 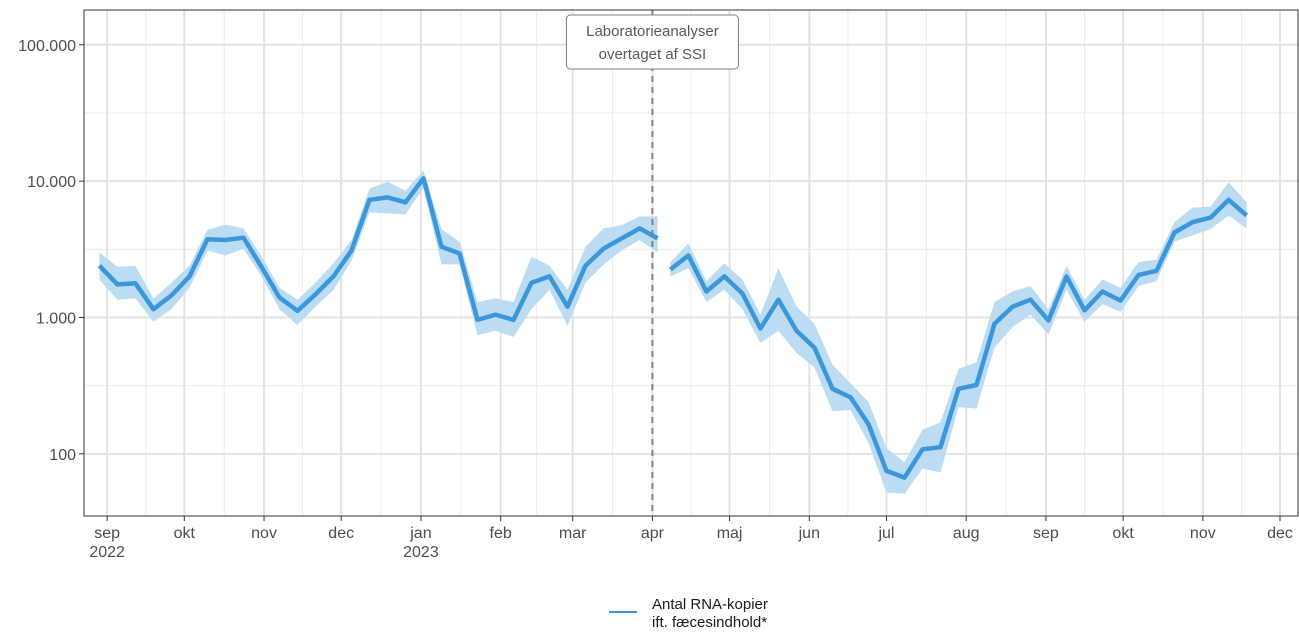 What do you see at coordinates (56, 318) in the screenshot?
I see `y-tick-label: 1.000` at bounding box center [56, 318].